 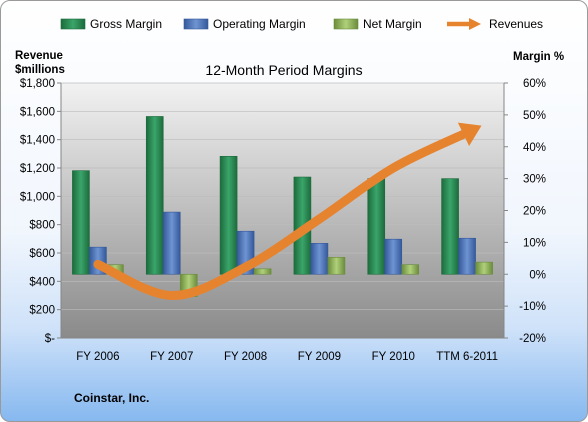 What do you see at coordinates (538, 57) in the screenshot?
I see `right-axis-title: Margin %` at bounding box center [538, 57].